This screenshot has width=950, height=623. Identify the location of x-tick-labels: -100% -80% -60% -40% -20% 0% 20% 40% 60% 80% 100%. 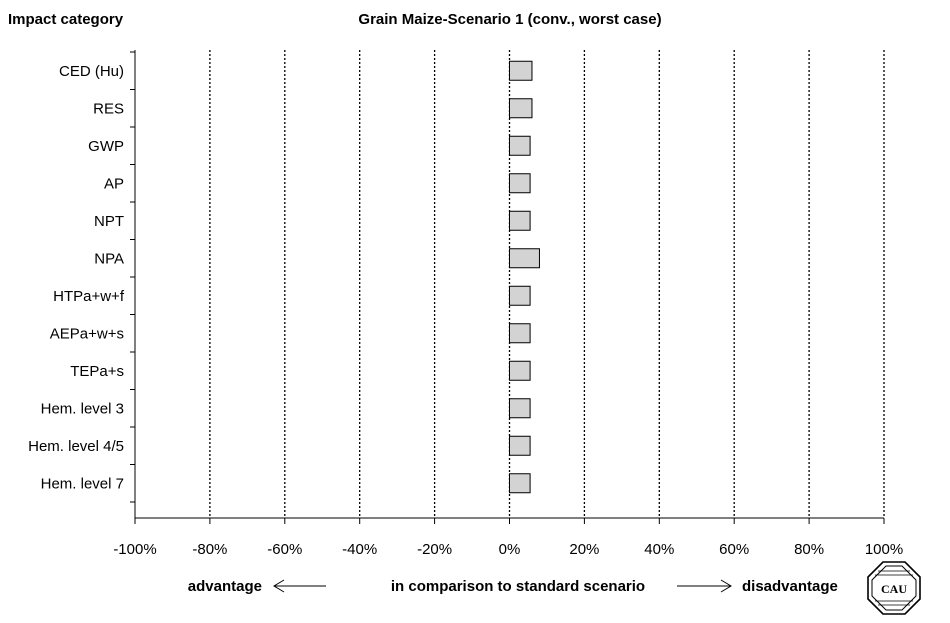
(508, 549).